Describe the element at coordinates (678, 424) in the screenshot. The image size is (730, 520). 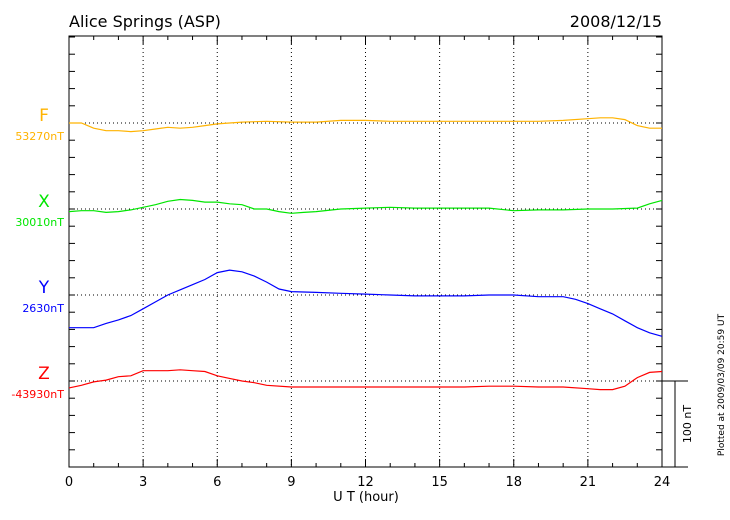
I see `scale-bar: 100 nT` at that location.